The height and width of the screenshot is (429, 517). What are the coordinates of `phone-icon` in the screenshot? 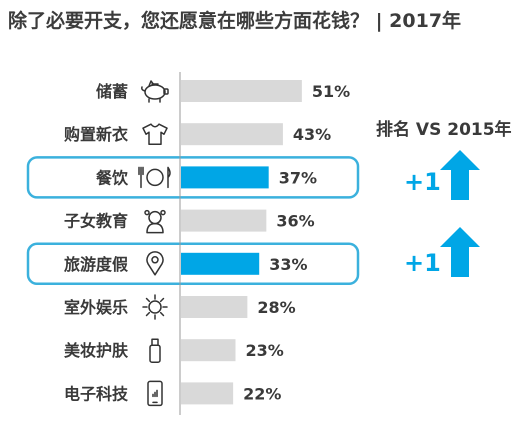 It's located at (155, 393).